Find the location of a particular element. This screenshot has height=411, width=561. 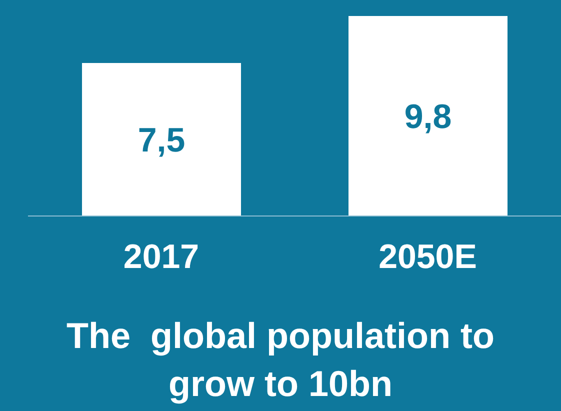

data-label: 7,5 is located at coordinates (162, 141).